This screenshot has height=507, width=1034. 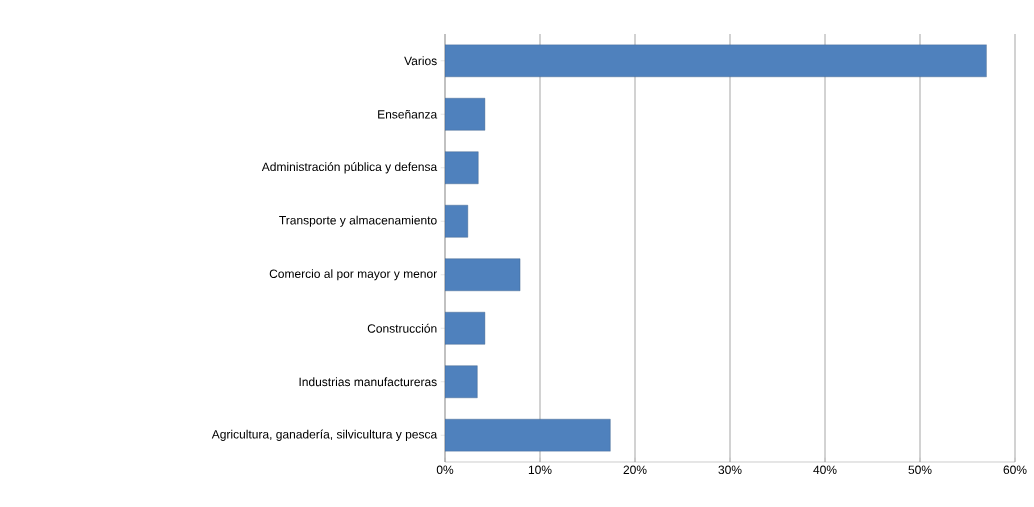 What do you see at coordinates (825, 470) in the screenshot?
I see `x-tick-label: 40%` at bounding box center [825, 470].